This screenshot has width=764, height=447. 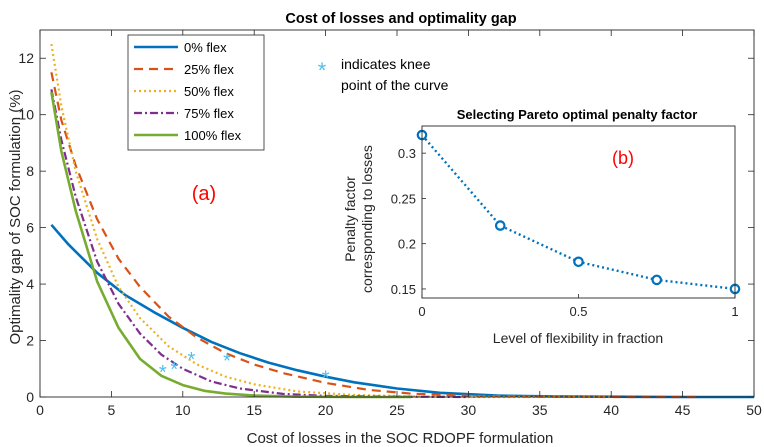 What do you see at coordinates (407, 244) in the screenshot?
I see `inset-y-tick-label: 0.2` at bounding box center [407, 244].